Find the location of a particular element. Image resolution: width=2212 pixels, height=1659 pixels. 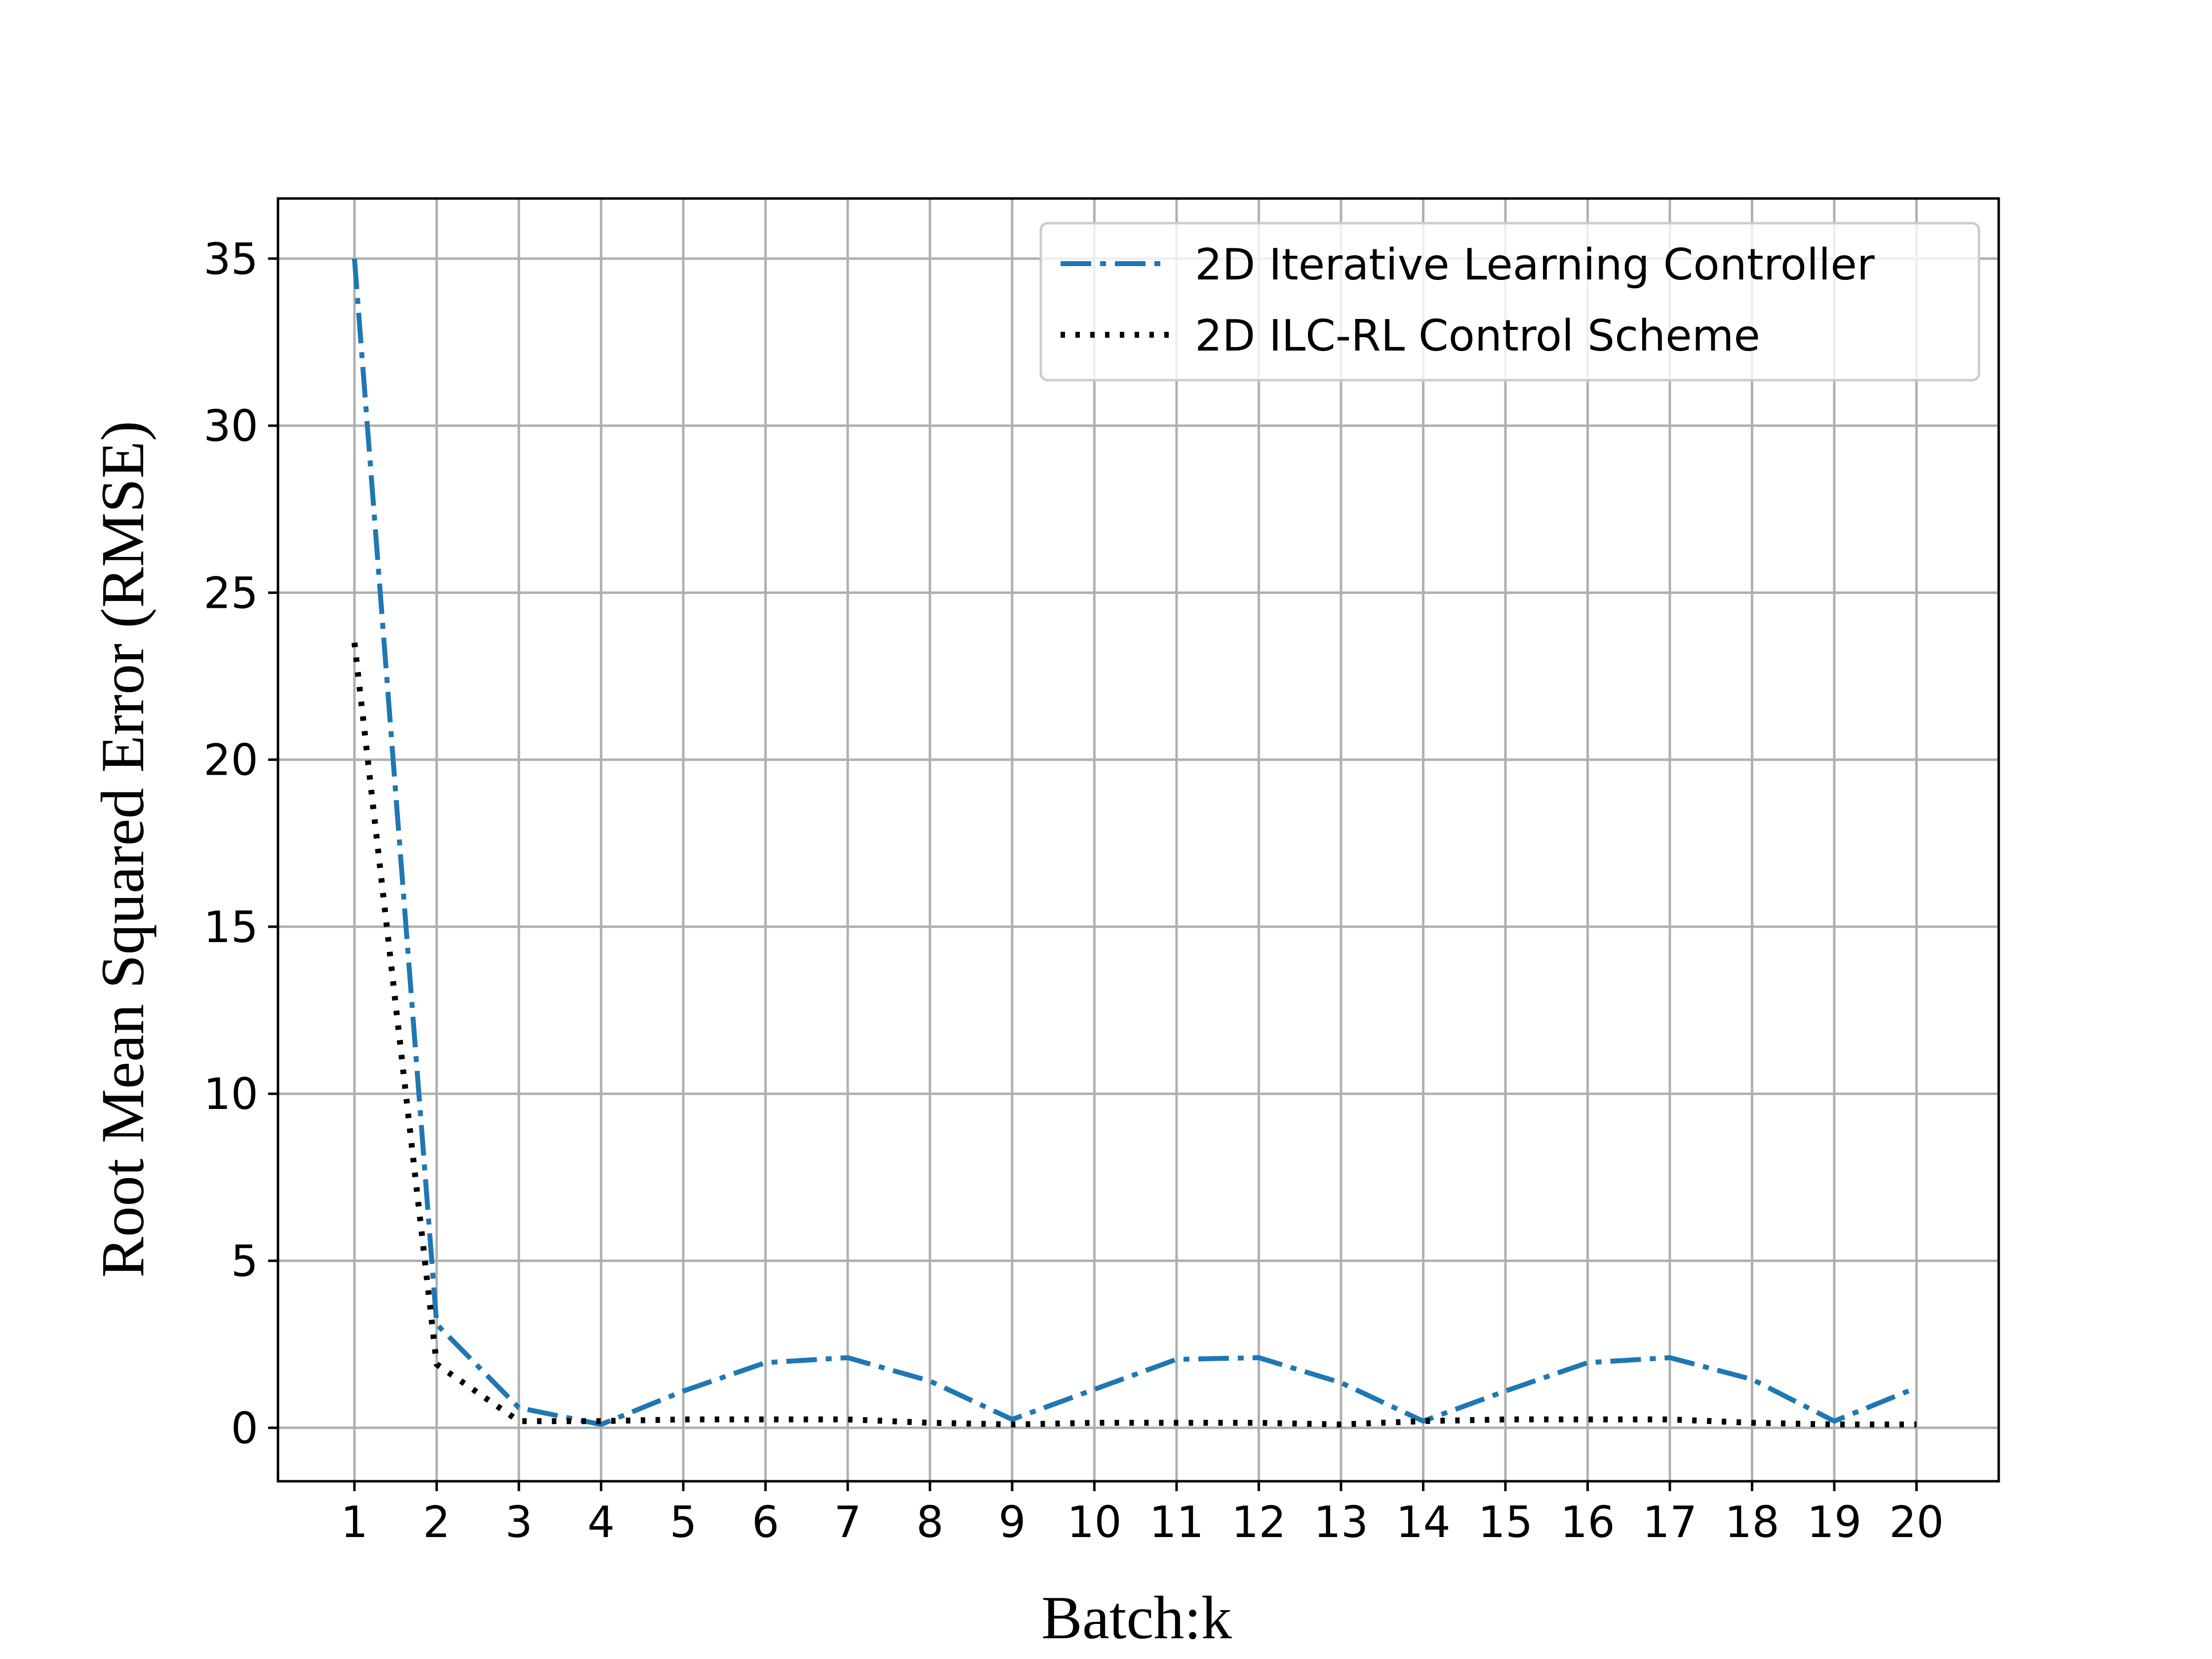

x-tick-label: 17 is located at coordinates (1671, 1522).